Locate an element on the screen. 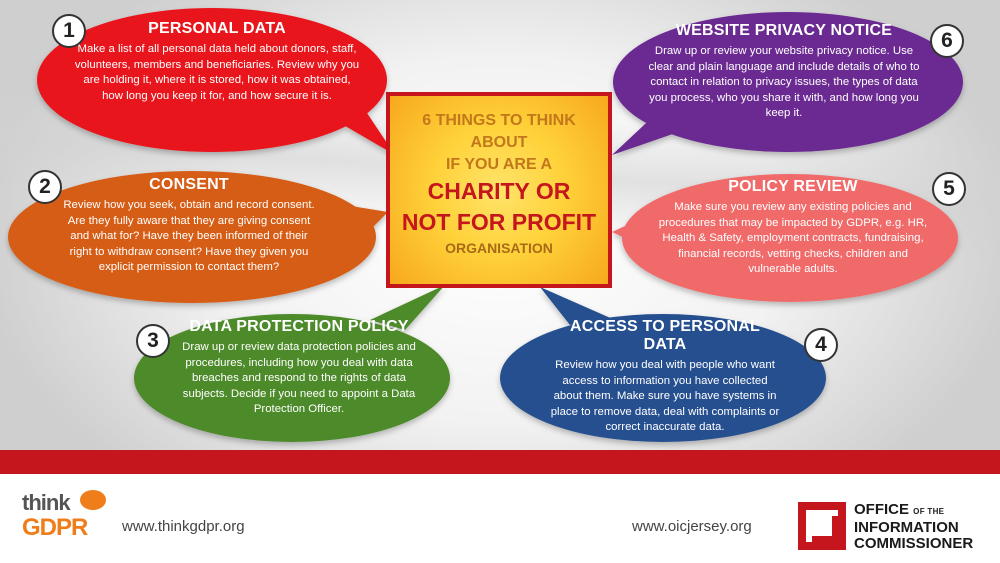 The width and height of the screenshot is (1000, 563). headline-big1: CHARITY OR is located at coordinates (499, 191).